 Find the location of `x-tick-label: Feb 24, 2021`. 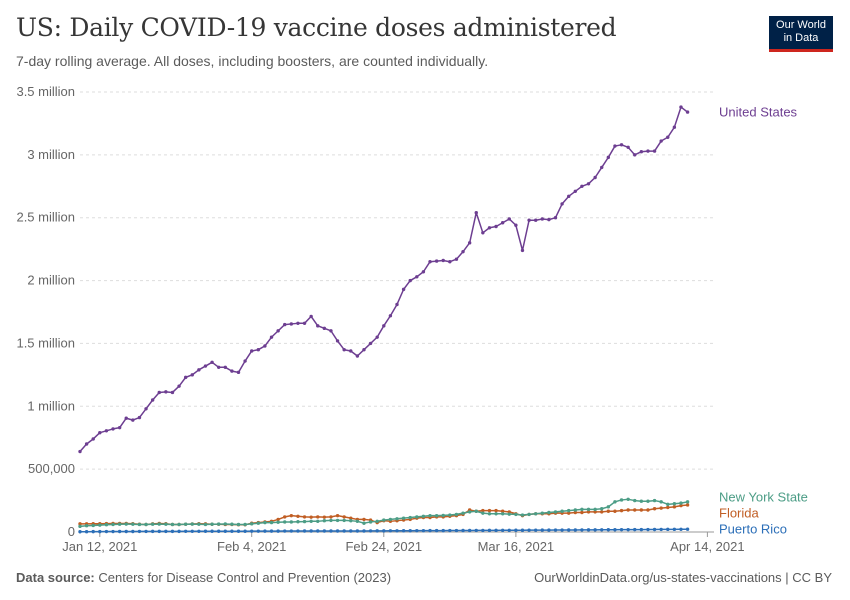

x-tick-label: Feb 24, 2021 is located at coordinates (383, 546).